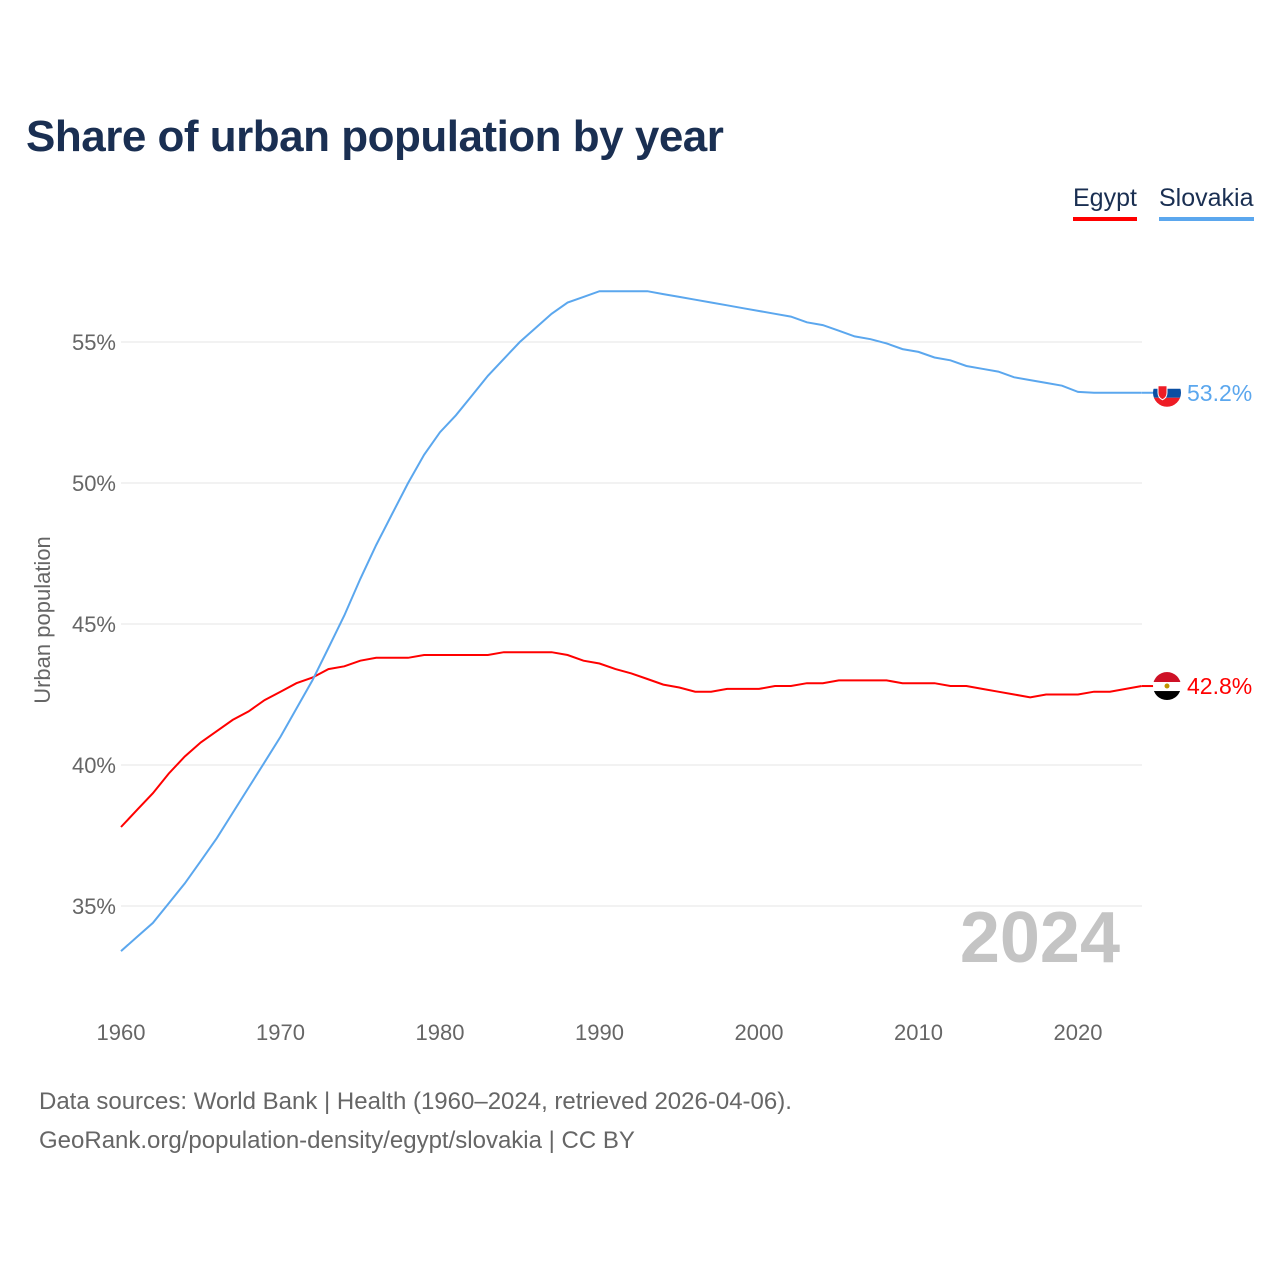  Describe the element at coordinates (121, 1032) in the screenshot. I see `x-tick-label: 1960` at that location.